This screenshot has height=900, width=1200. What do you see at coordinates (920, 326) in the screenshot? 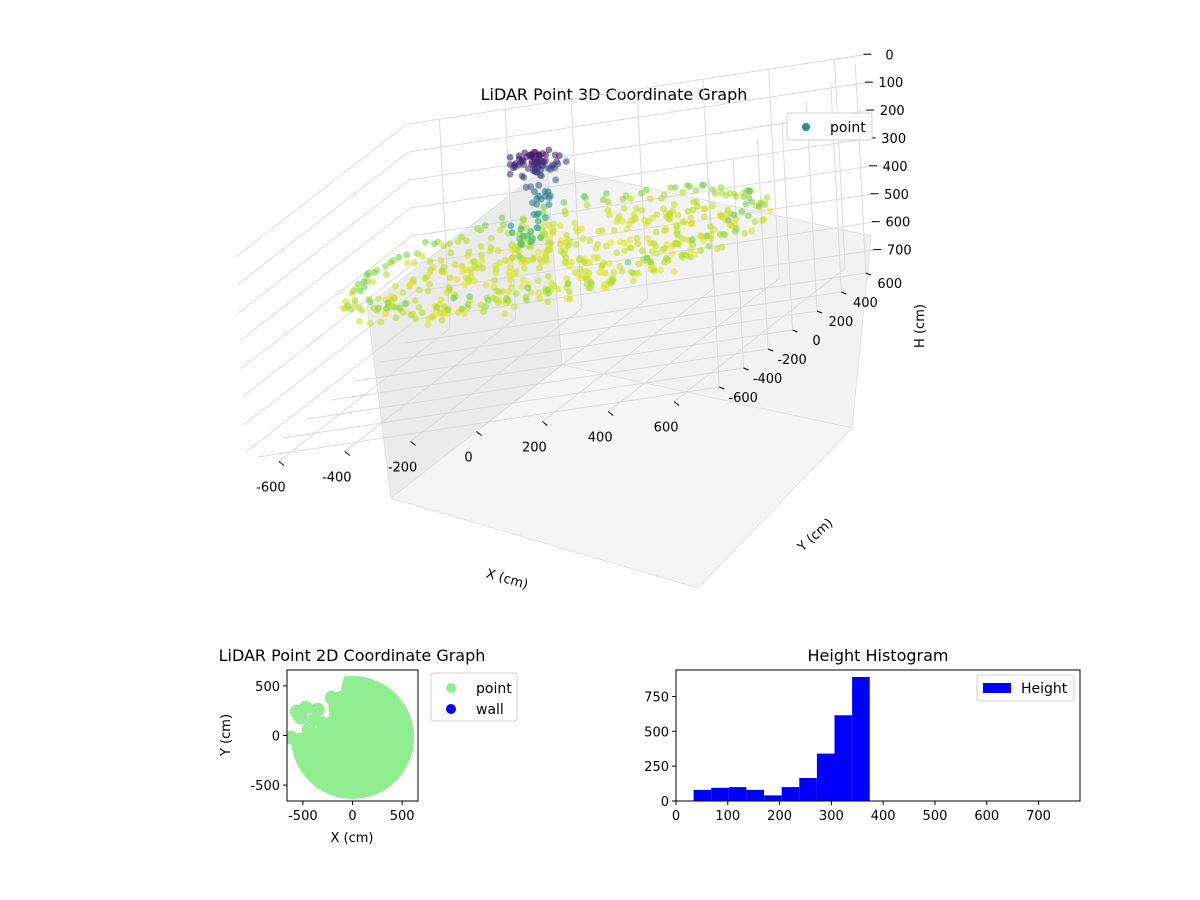
I see `lidar-3d-zlabel: H (cm)` at bounding box center [920, 326].